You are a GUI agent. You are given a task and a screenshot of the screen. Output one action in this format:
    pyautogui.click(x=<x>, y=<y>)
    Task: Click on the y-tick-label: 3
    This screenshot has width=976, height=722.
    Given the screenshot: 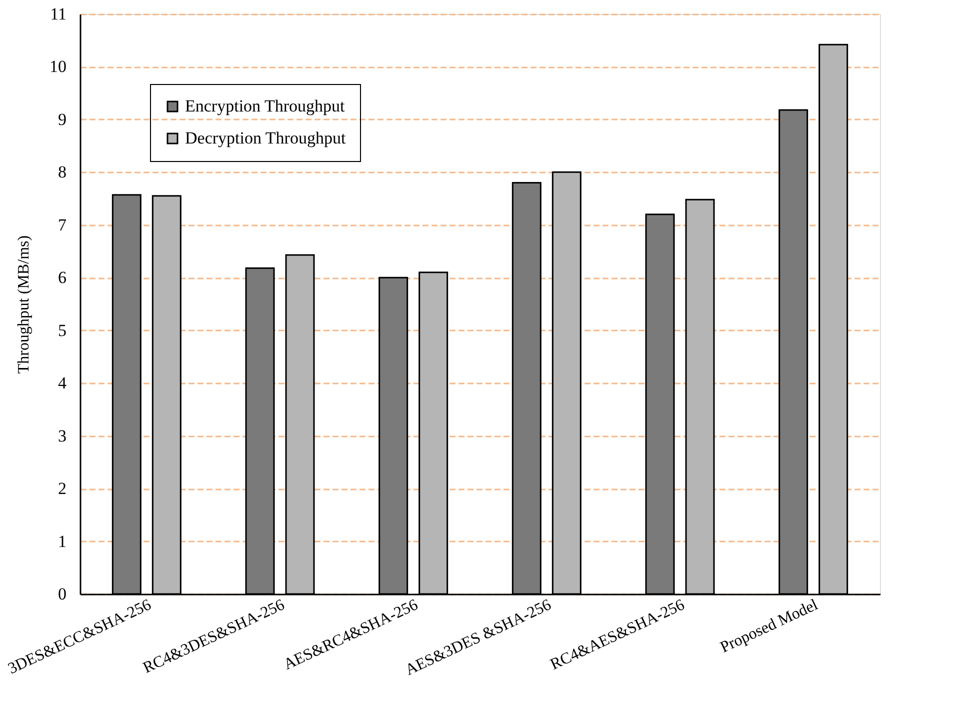 What is the action you would take?
    pyautogui.click(x=62, y=436)
    